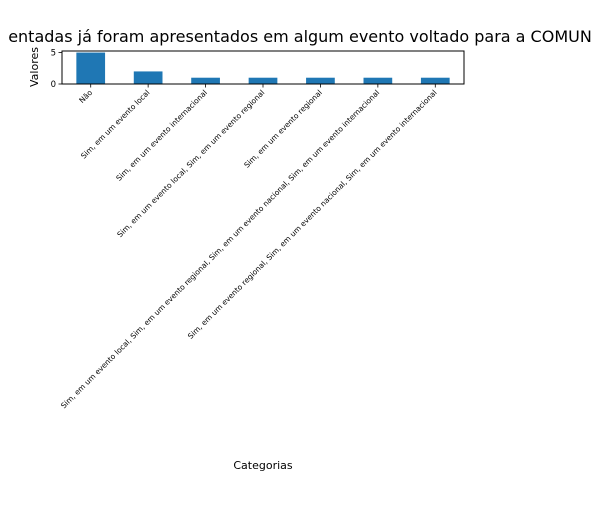 The width and height of the screenshot is (600, 505). What do you see at coordinates (53, 54) in the screenshot?
I see `y-tick-label-5: 5` at bounding box center [53, 54].